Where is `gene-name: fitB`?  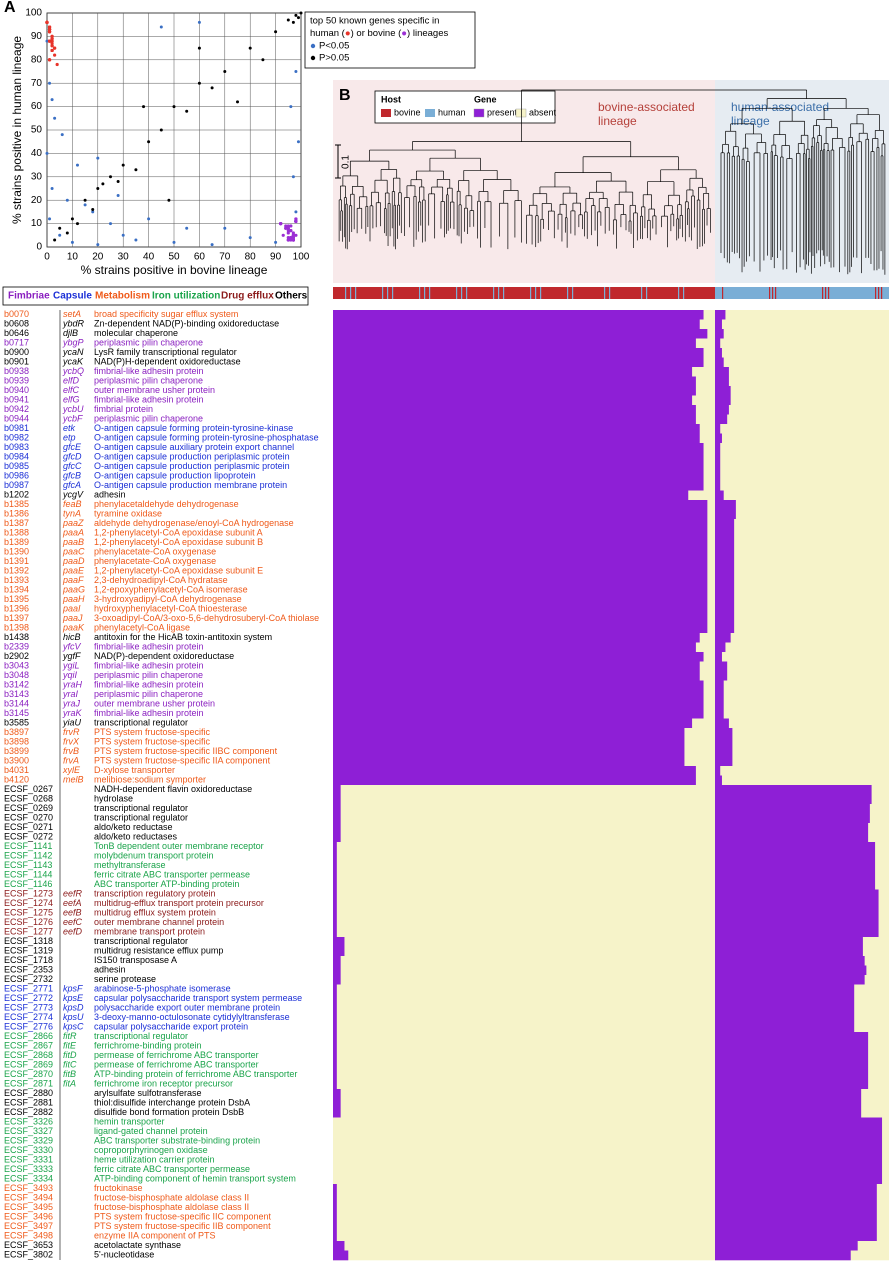 gene-name: fitB is located at coordinates (69, 1074).